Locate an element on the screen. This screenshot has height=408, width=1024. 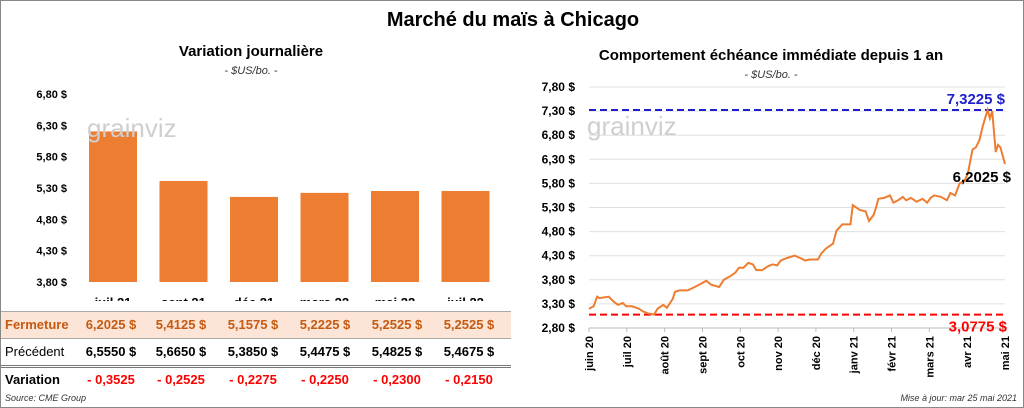
grainviz-watermark-right: grainviz is located at coordinates (632, 126).